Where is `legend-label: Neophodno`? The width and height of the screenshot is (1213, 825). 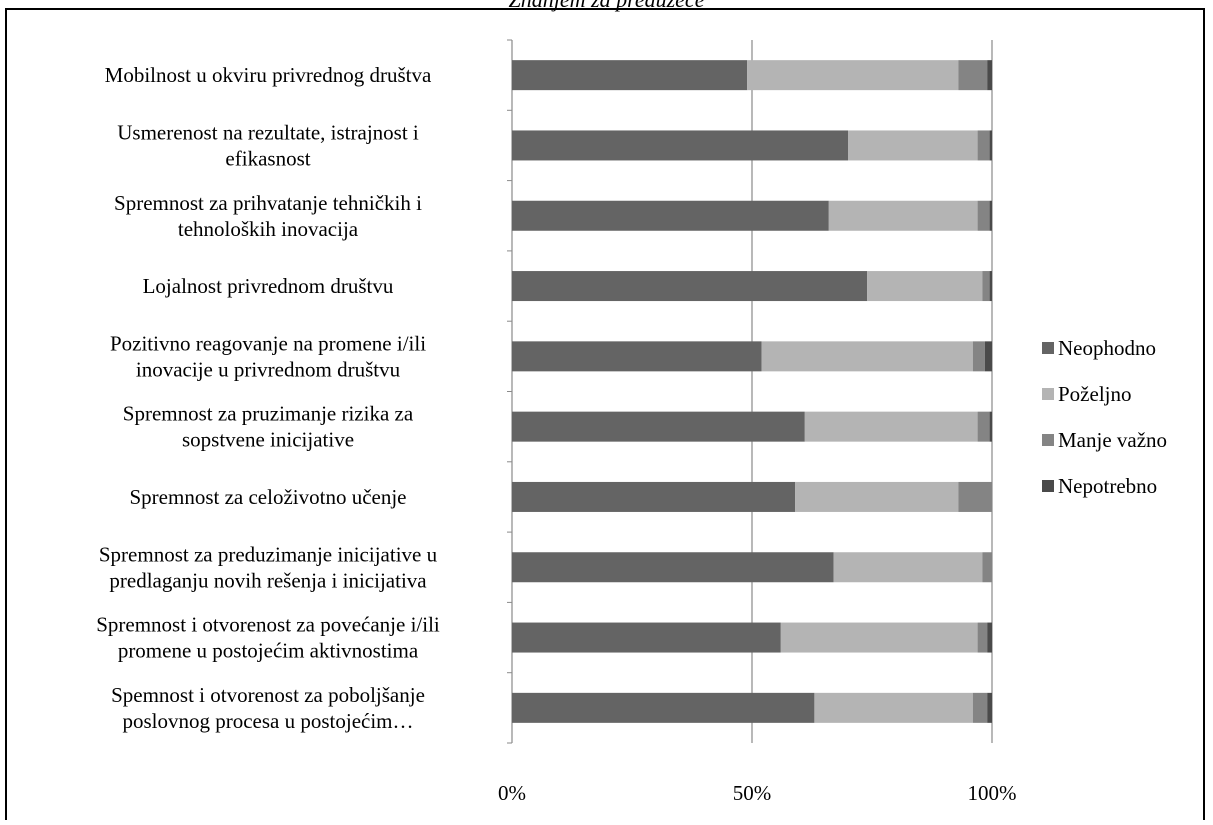
legend-label: Neophodno is located at coordinates (1107, 348).